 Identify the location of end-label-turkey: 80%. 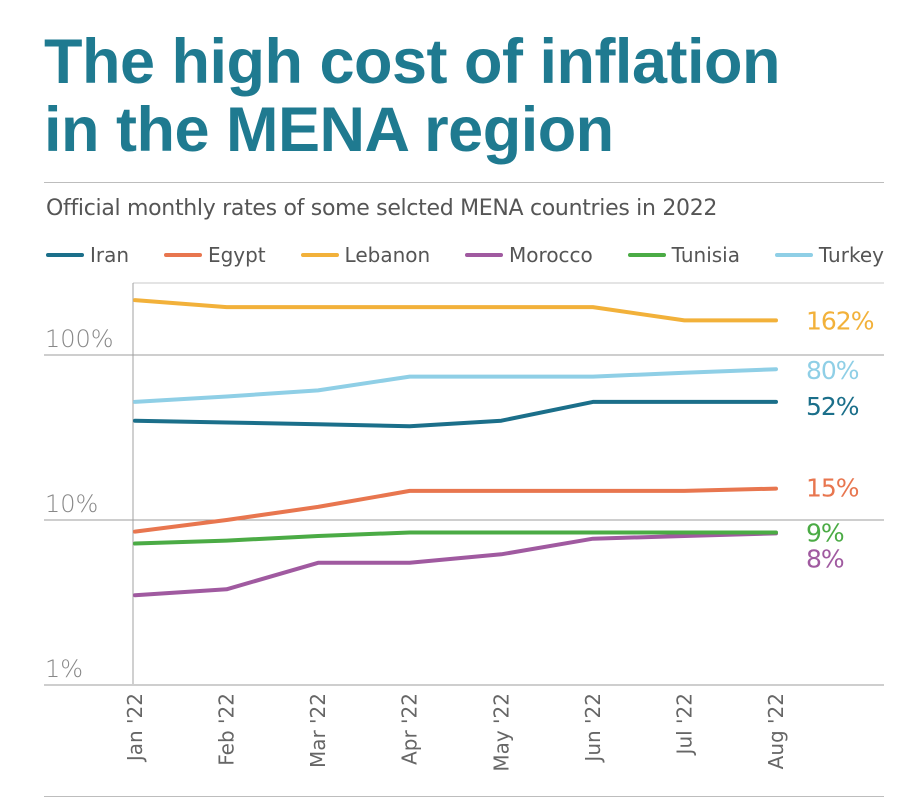
(832, 370).